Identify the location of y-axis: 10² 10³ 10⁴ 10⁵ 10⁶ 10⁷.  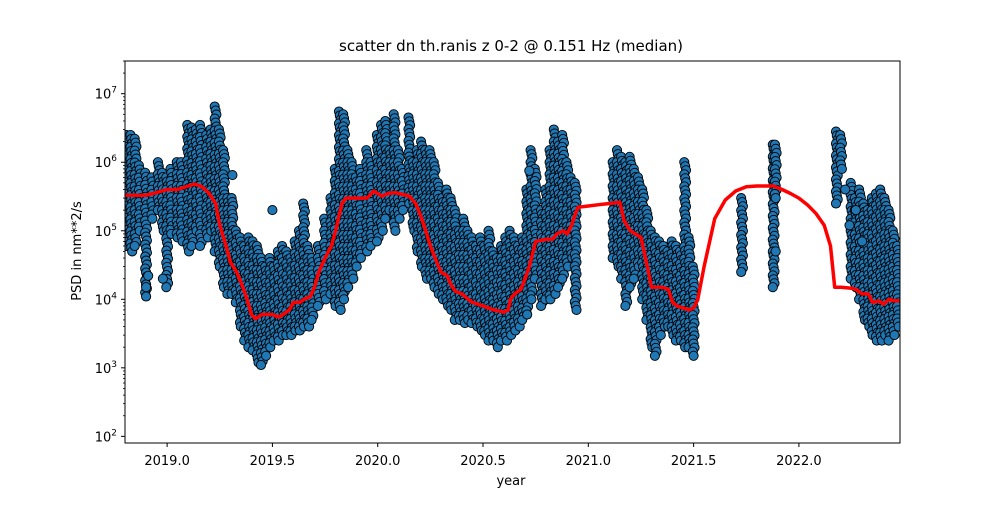
(110, 252).